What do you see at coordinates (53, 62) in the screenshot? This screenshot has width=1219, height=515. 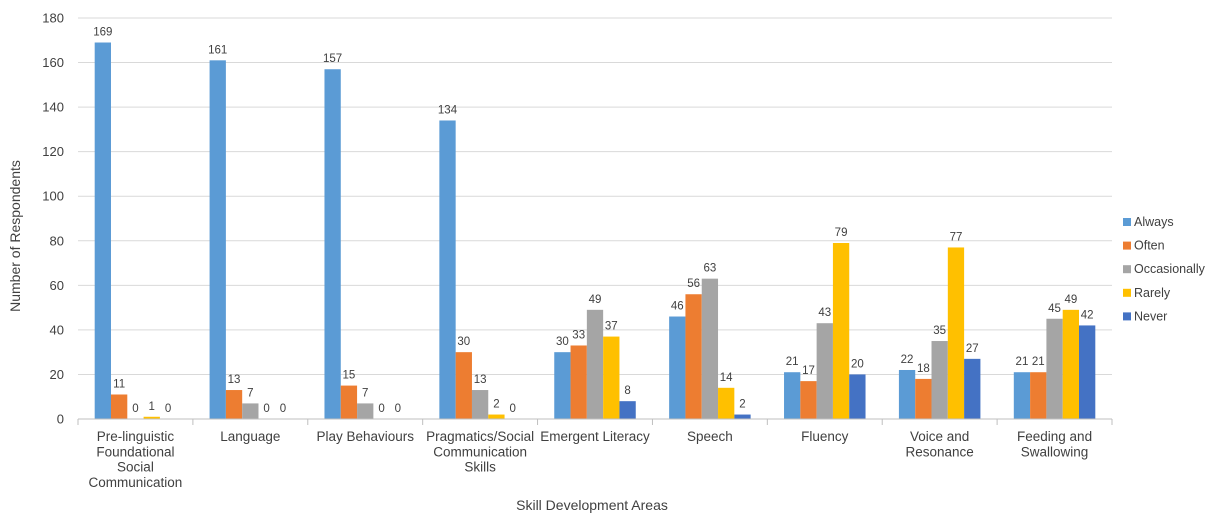 I see `y-tick-label: 160` at bounding box center [53, 62].